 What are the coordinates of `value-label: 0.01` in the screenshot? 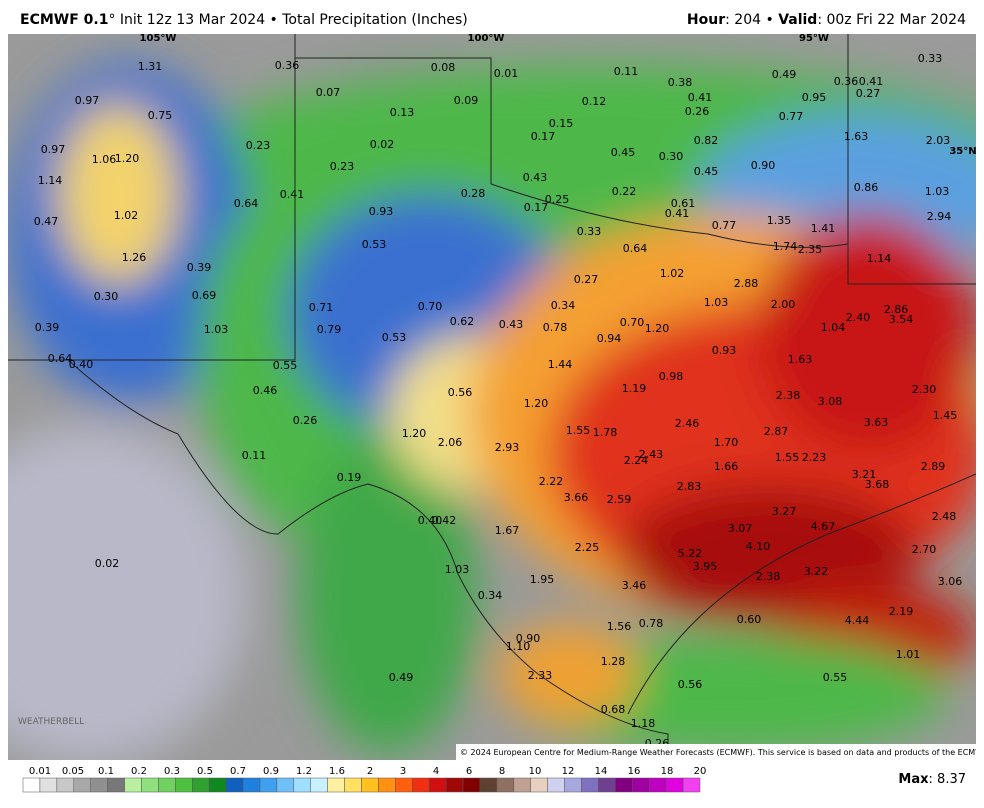 It's located at (506, 73).